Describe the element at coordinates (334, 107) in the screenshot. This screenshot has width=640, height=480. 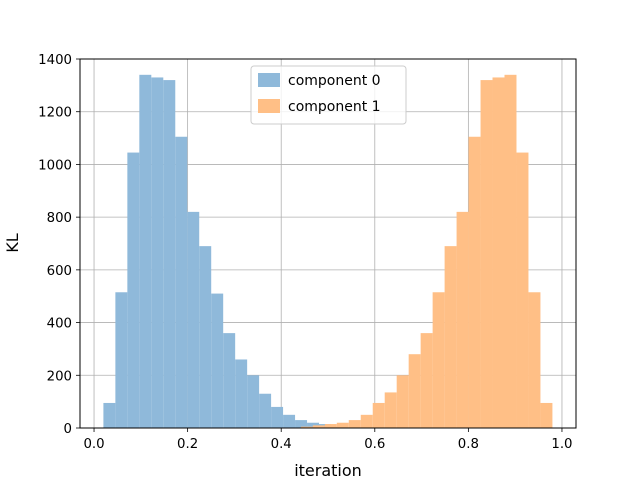
I see `legend-label-component-1: component 1` at that location.